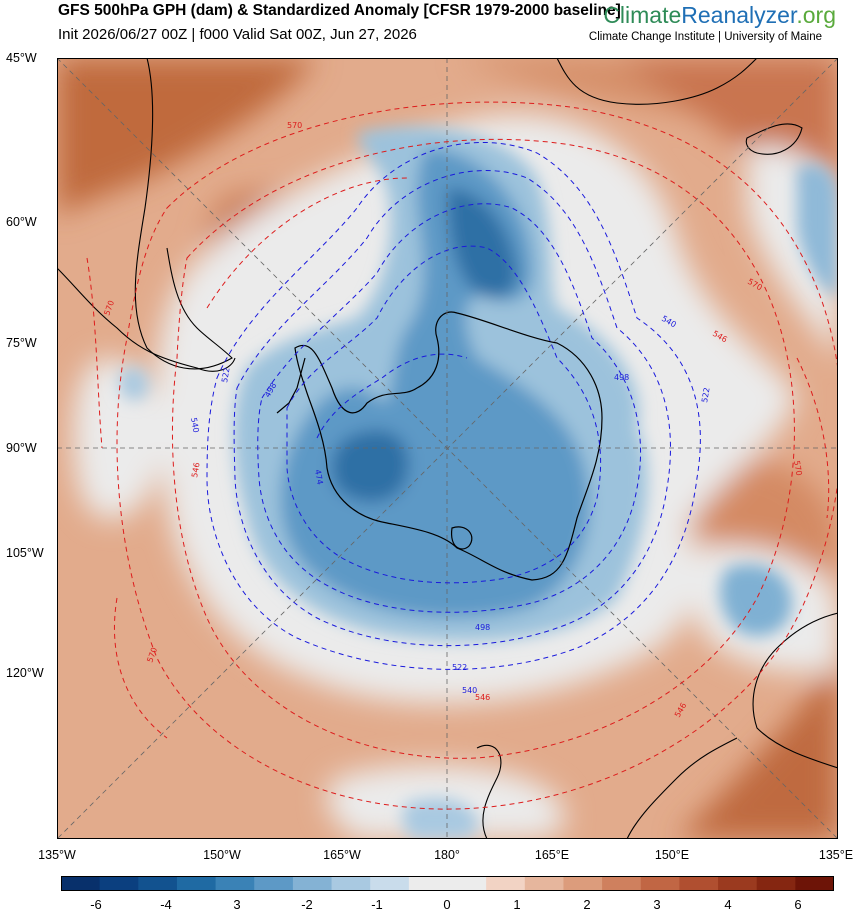 This screenshot has width=862, height=918. I want to click on antarctica-coastline, so click(439, 446).